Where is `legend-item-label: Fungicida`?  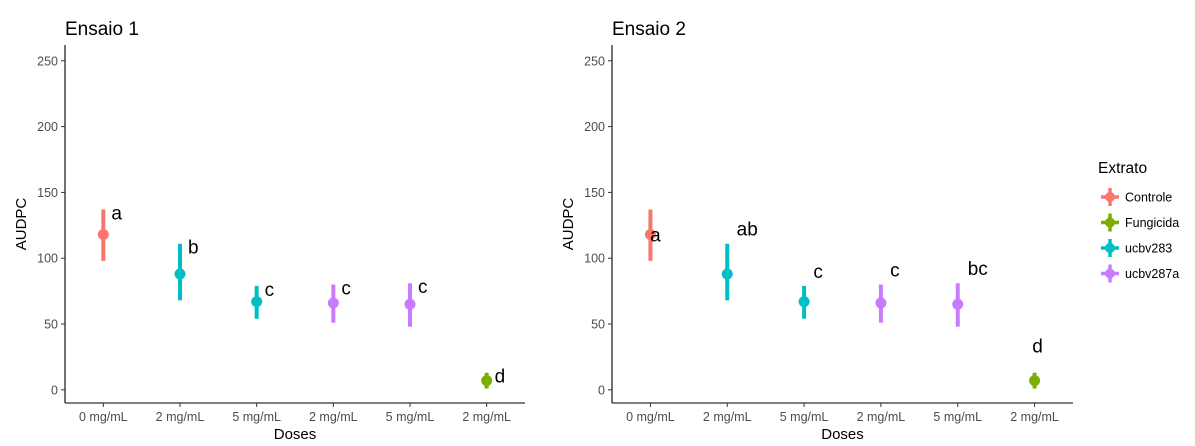 legend-item-label: Fungicida is located at coordinates (1152, 223).